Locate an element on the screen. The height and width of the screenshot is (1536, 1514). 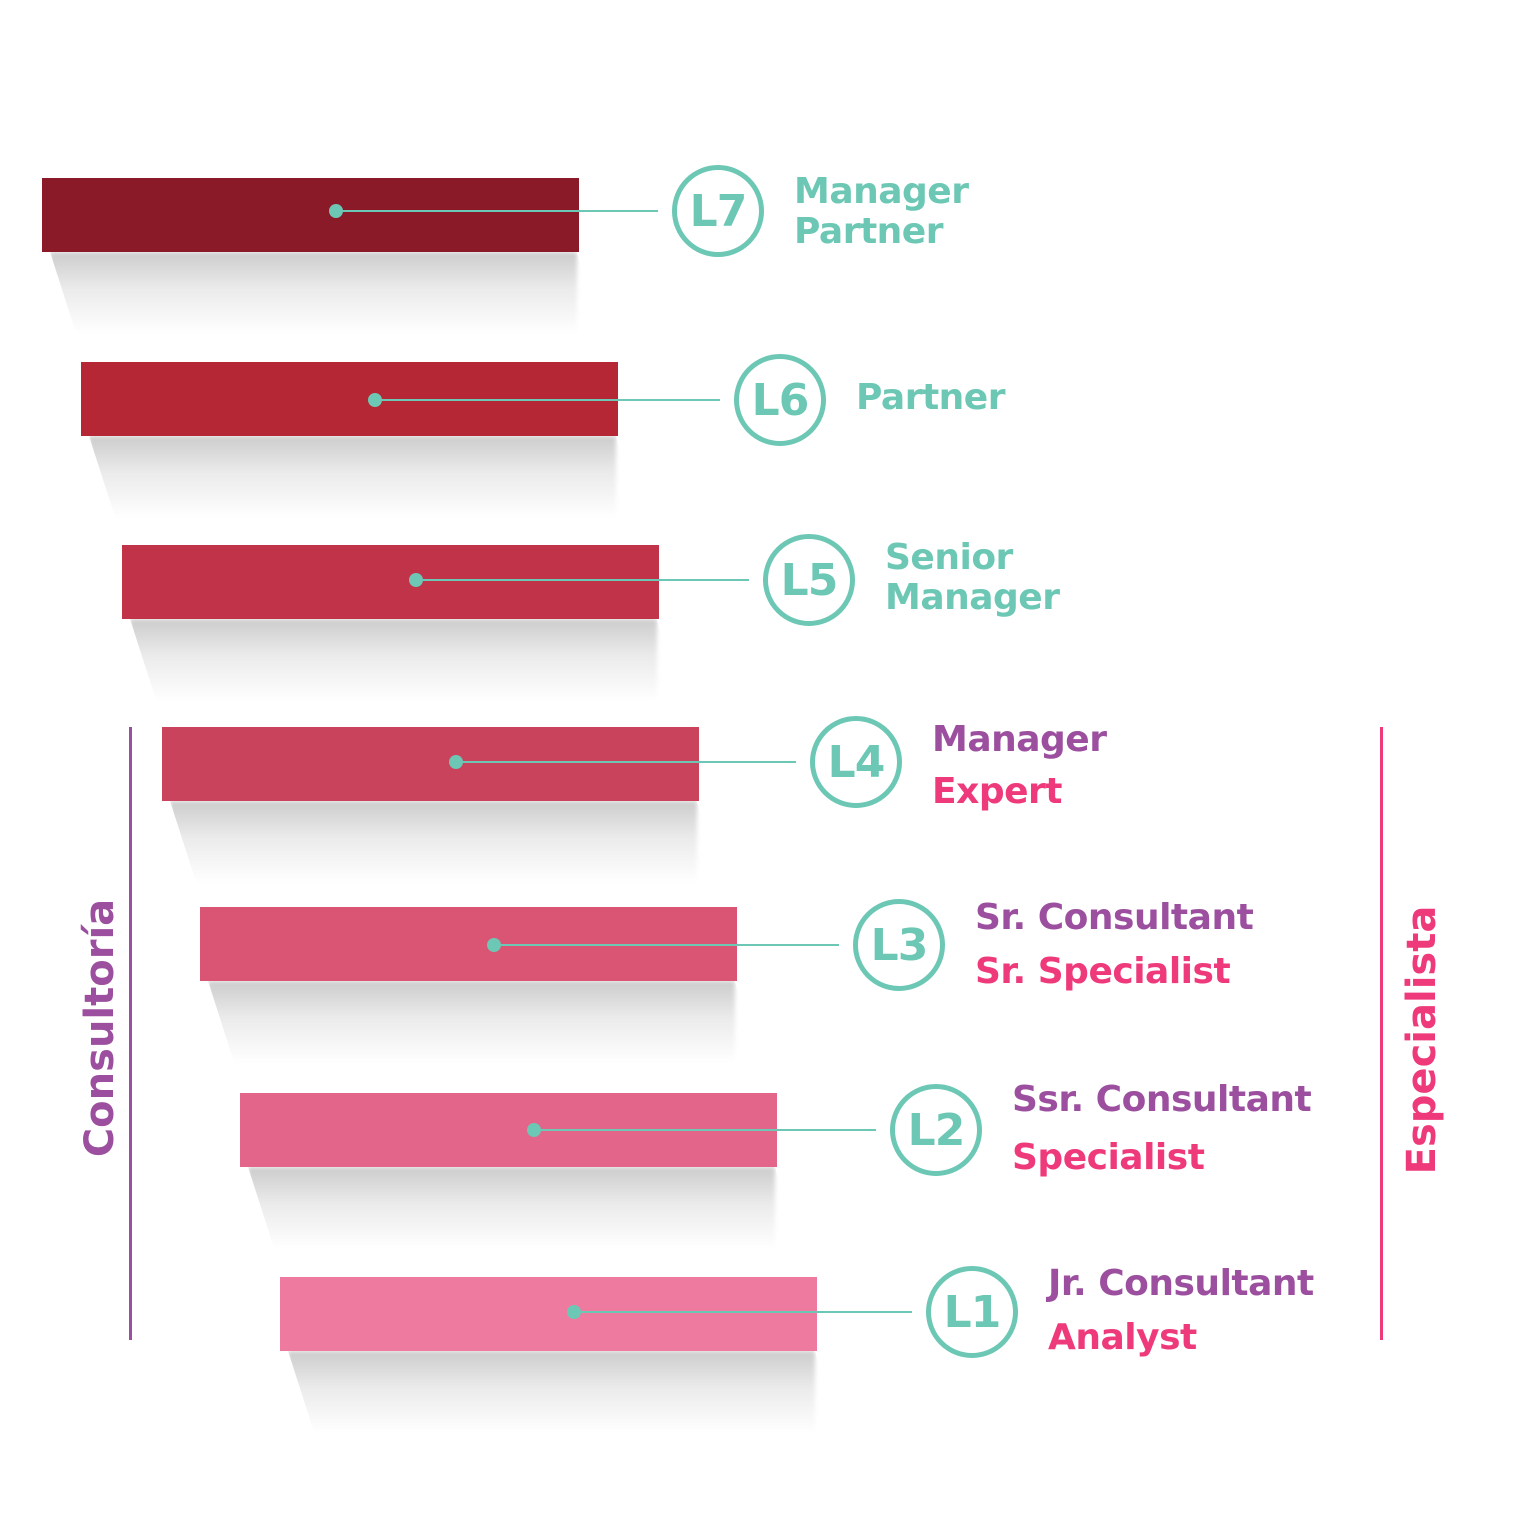
especialista-track-label: Especialista is located at coordinates (1422, 1040).